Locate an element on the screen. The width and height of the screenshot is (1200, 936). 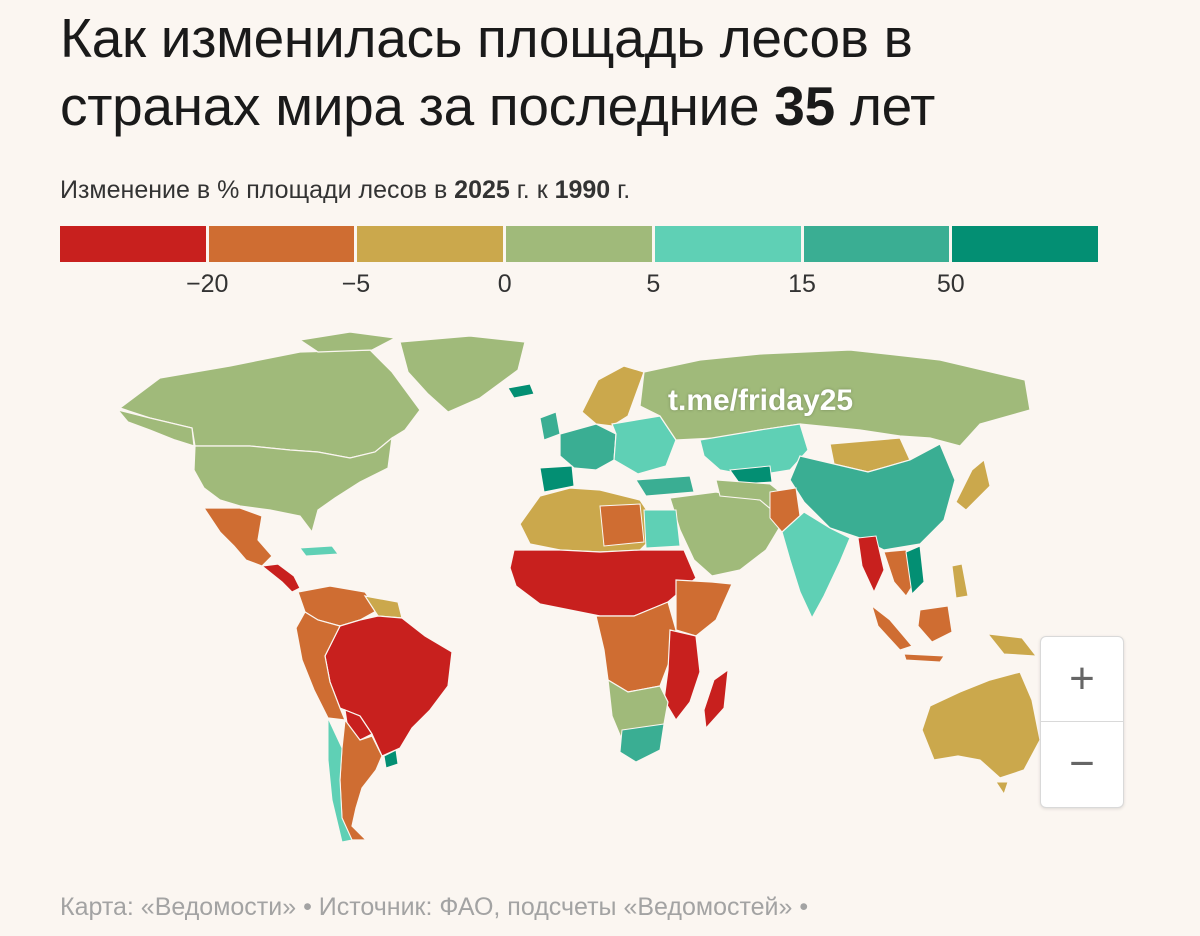
country-turkey is located at coordinates (665, 486).